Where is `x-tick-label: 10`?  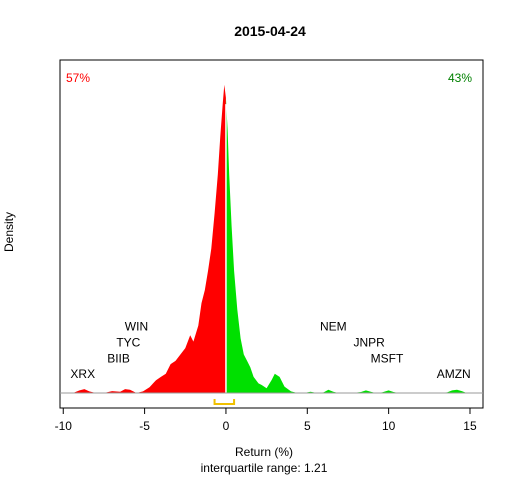
x-tick-label: 10 is located at coordinates (389, 426).